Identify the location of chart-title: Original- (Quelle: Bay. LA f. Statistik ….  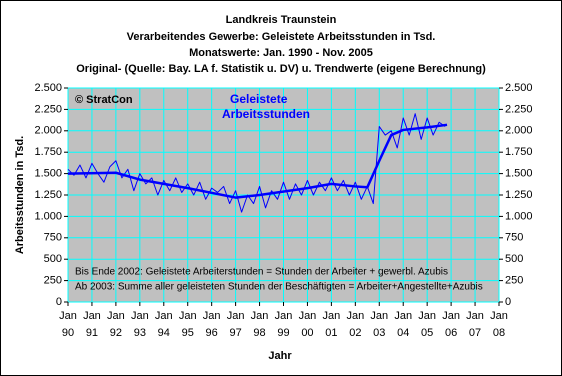
(281, 69).